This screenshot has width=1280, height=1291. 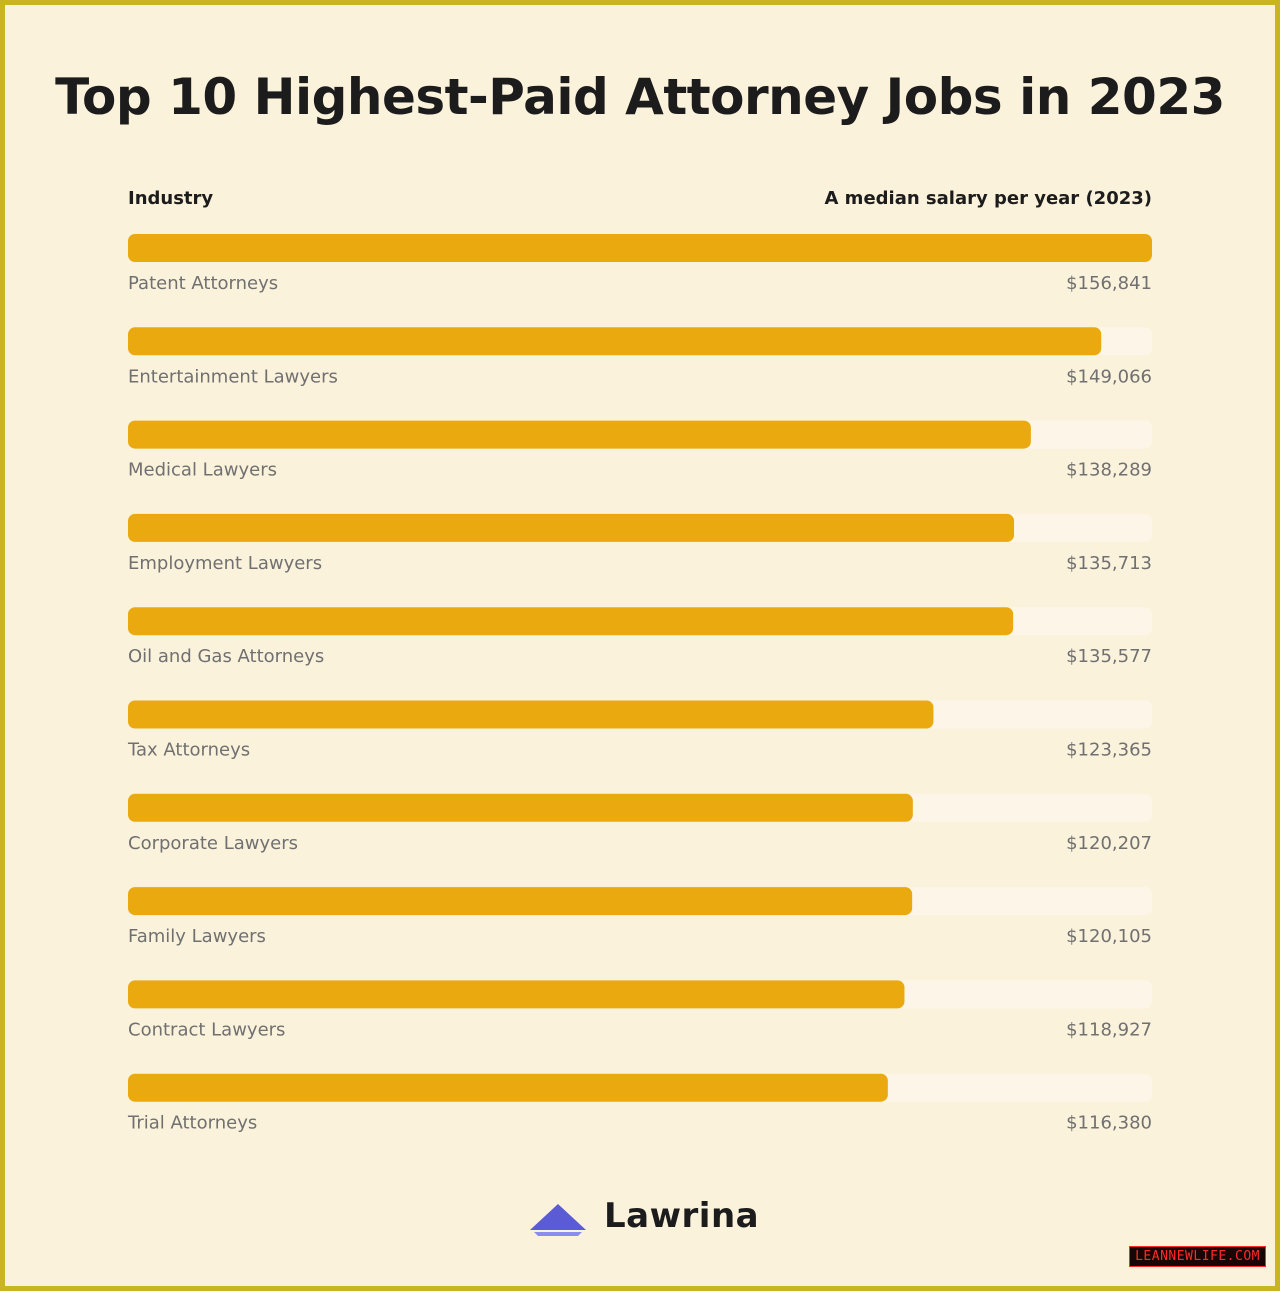 What do you see at coordinates (640, 357) in the screenshot?
I see `bar-row: Entertainment Lawyers $149,066` at bounding box center [640, 357].